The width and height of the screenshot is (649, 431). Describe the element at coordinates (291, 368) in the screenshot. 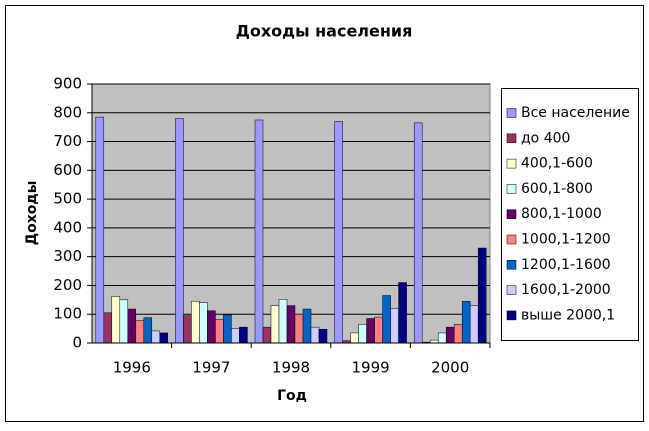

I see `x-tick-label: 1998` at that location.